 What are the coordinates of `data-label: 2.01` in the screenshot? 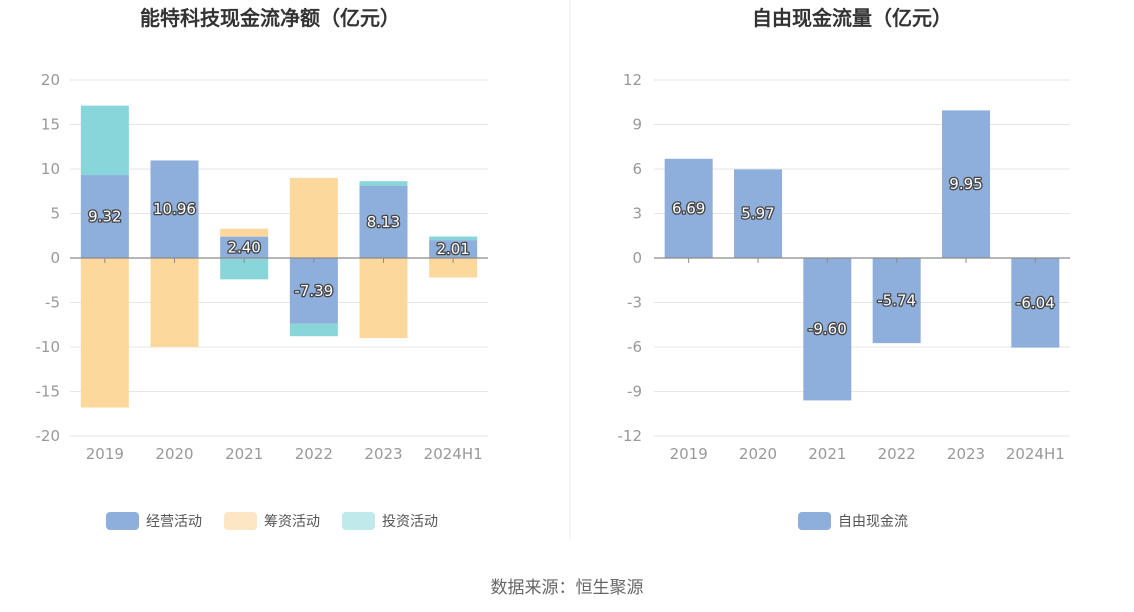 It's located at (452, 249).